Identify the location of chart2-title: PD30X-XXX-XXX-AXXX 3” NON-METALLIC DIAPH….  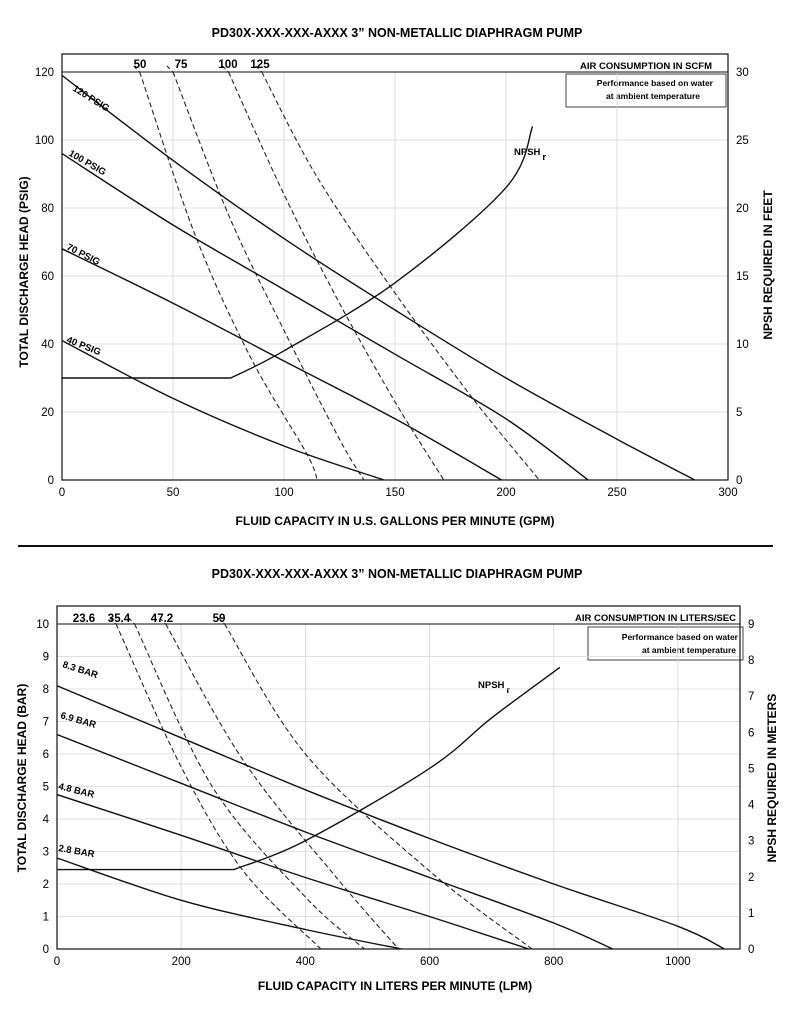
(397, 574).